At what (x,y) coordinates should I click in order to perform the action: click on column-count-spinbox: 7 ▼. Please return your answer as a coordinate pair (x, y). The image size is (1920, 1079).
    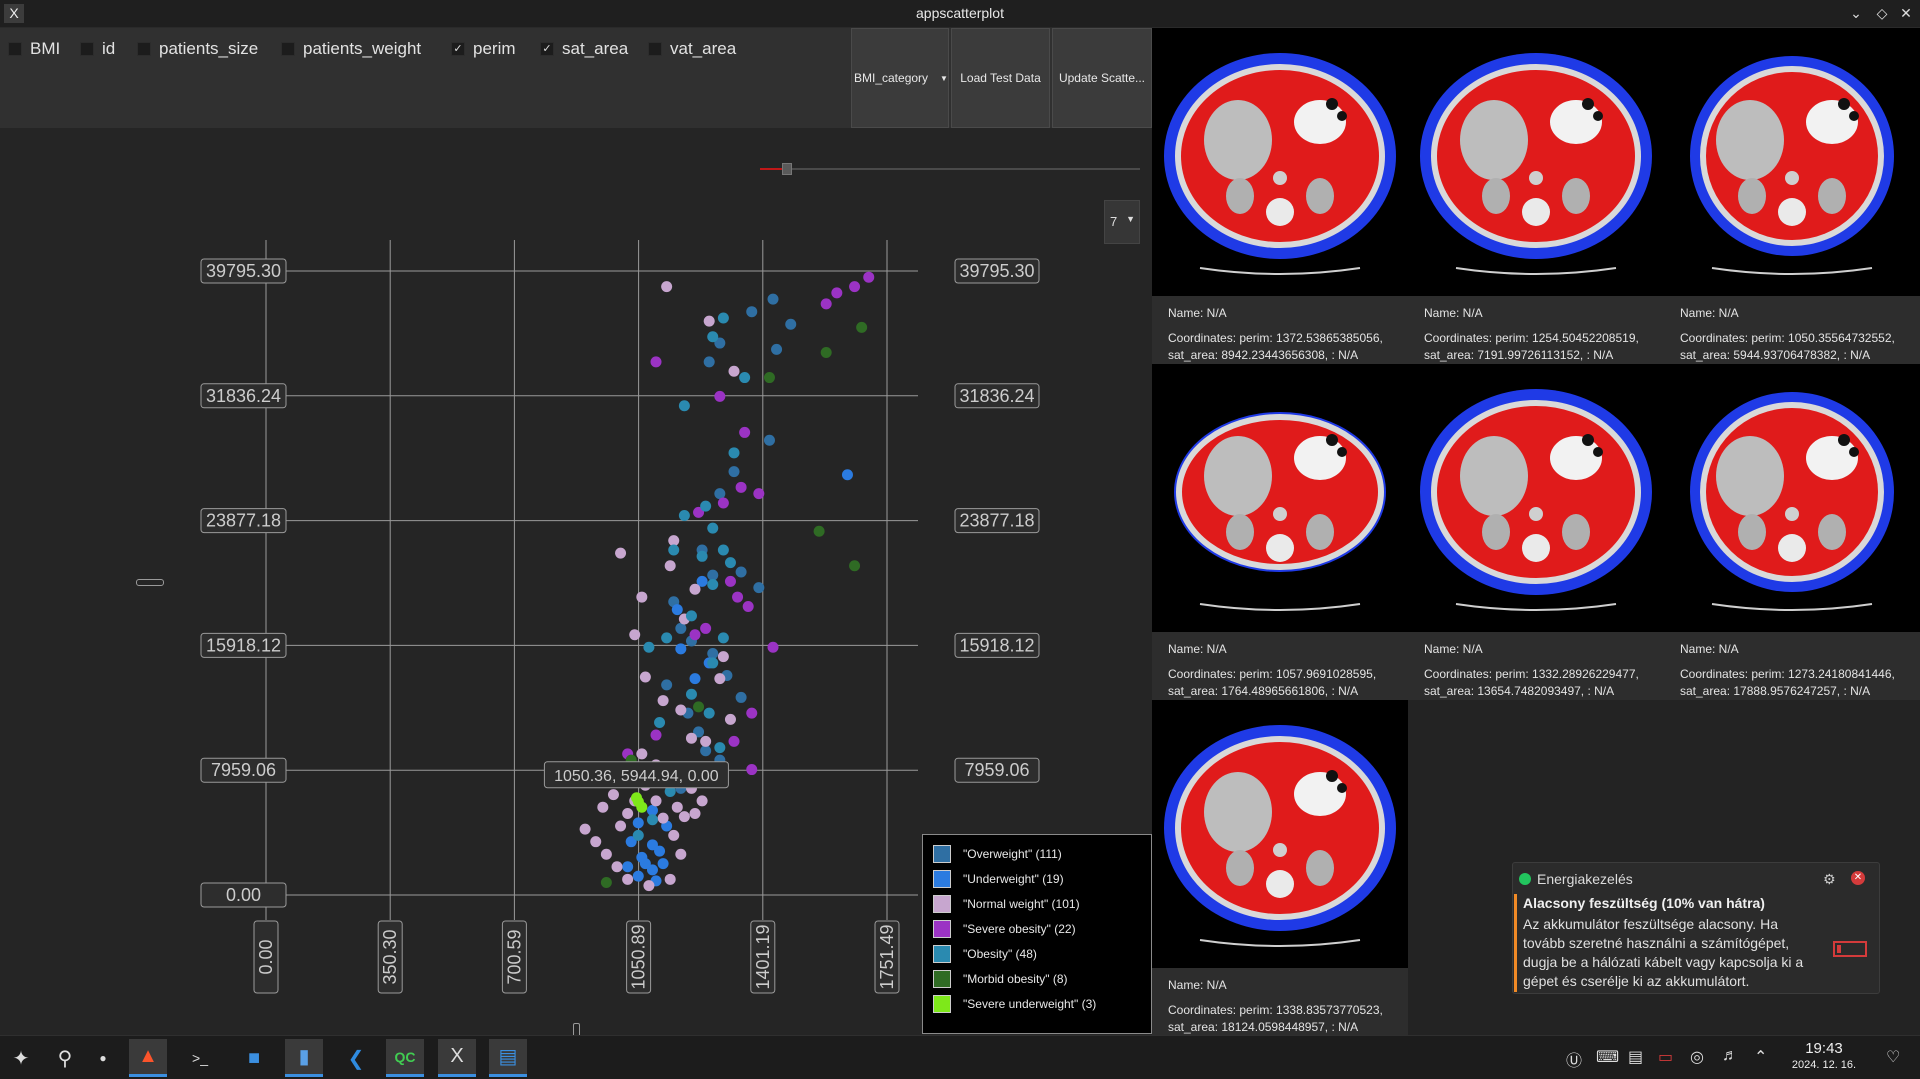
    Looking at the image, I should click on (1122, 222).